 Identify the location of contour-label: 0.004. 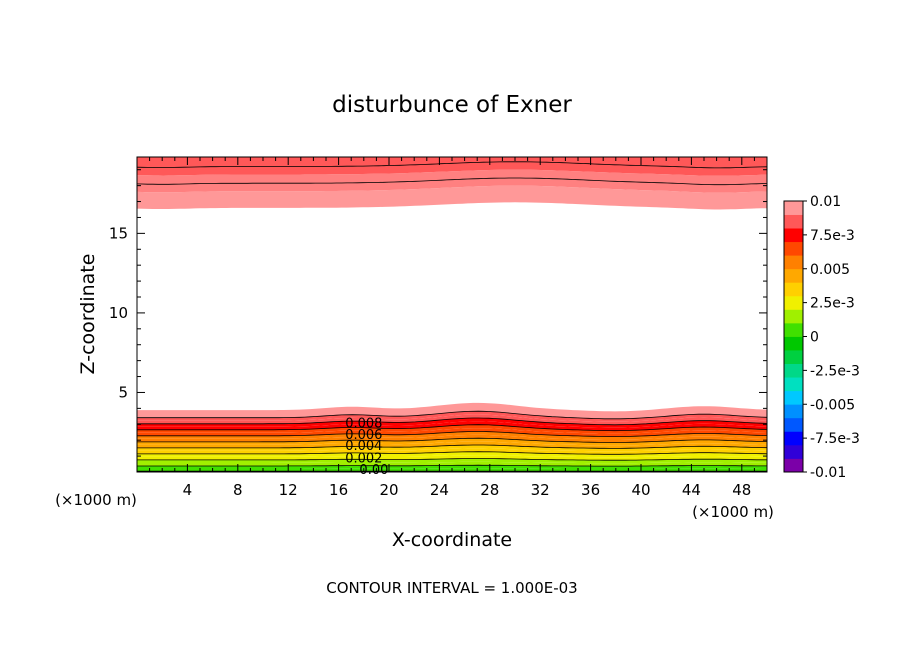
(363, 446).